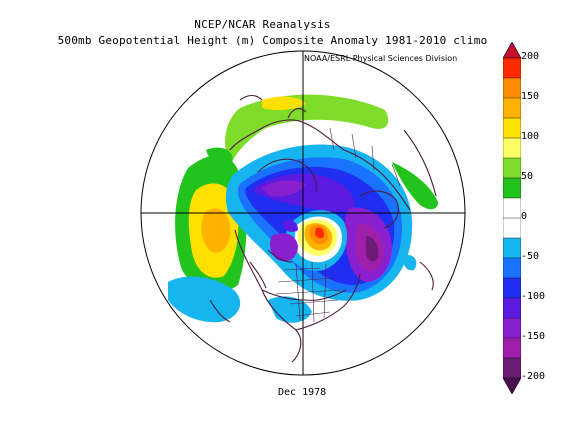  I want to click on chart-title: NCEP/NCAR Reanalysis, so click(262, 24).